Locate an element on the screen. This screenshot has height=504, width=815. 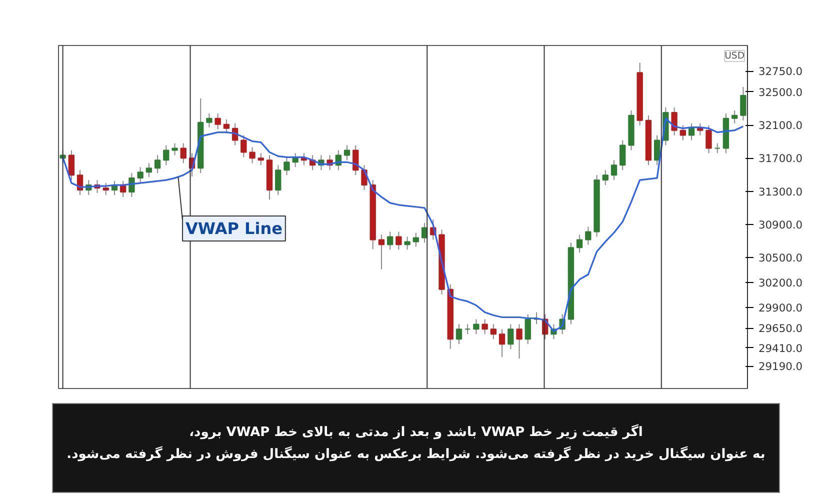
y-tick-label: 30200.0 is located at coordinates (780, 283).